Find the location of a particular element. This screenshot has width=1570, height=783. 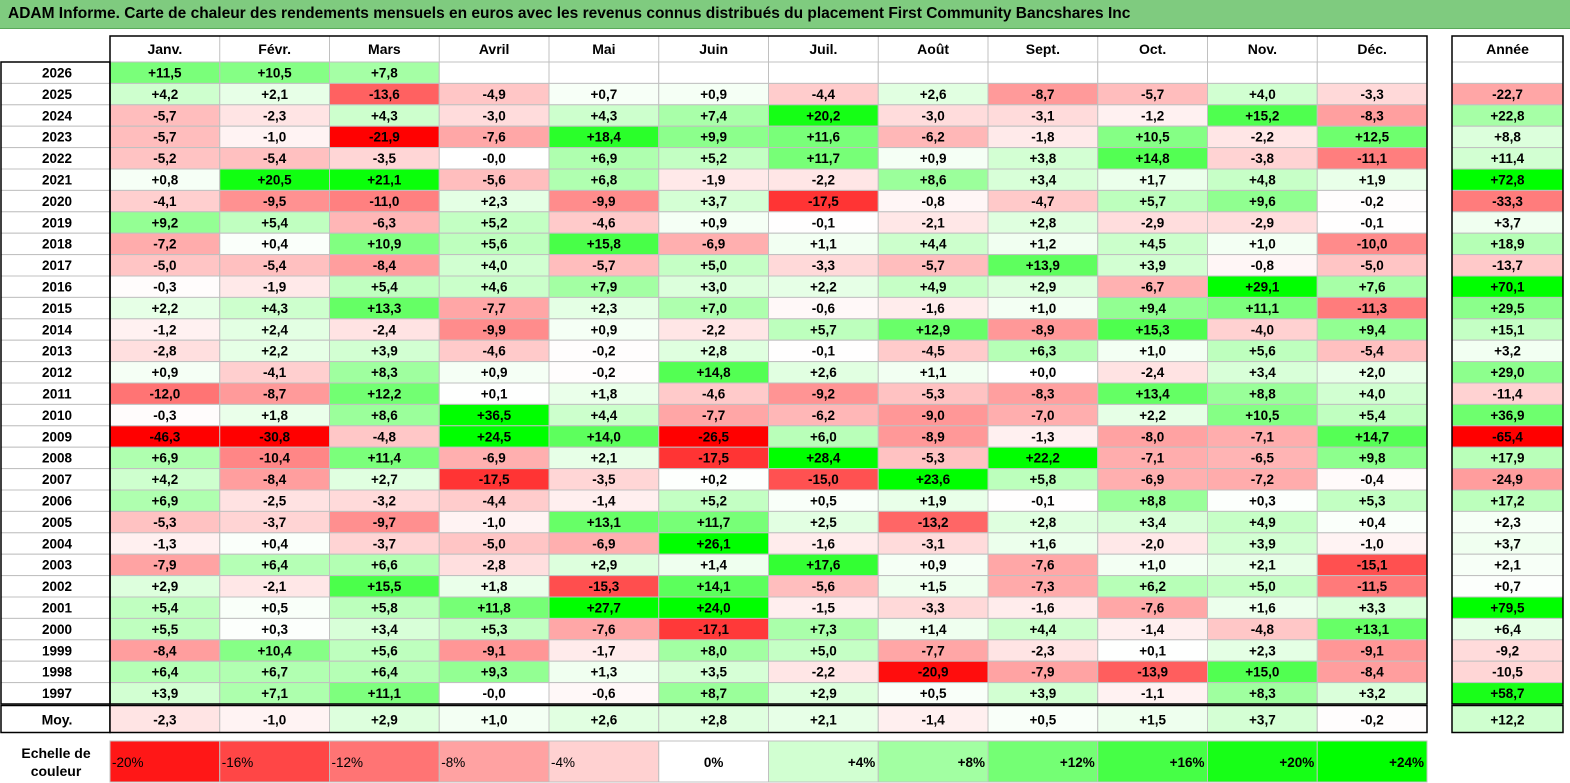

cell-value: +5,8 is located at coordinates (384, 608).